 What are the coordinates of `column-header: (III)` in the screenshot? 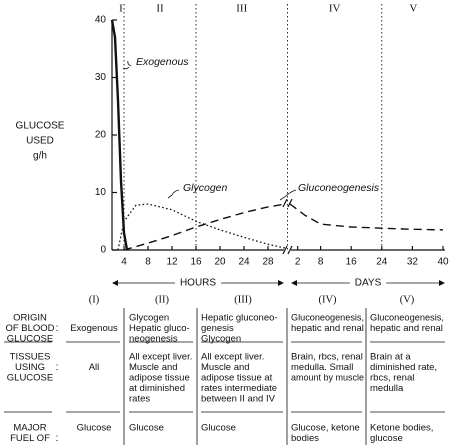 It's located at (243, 299).